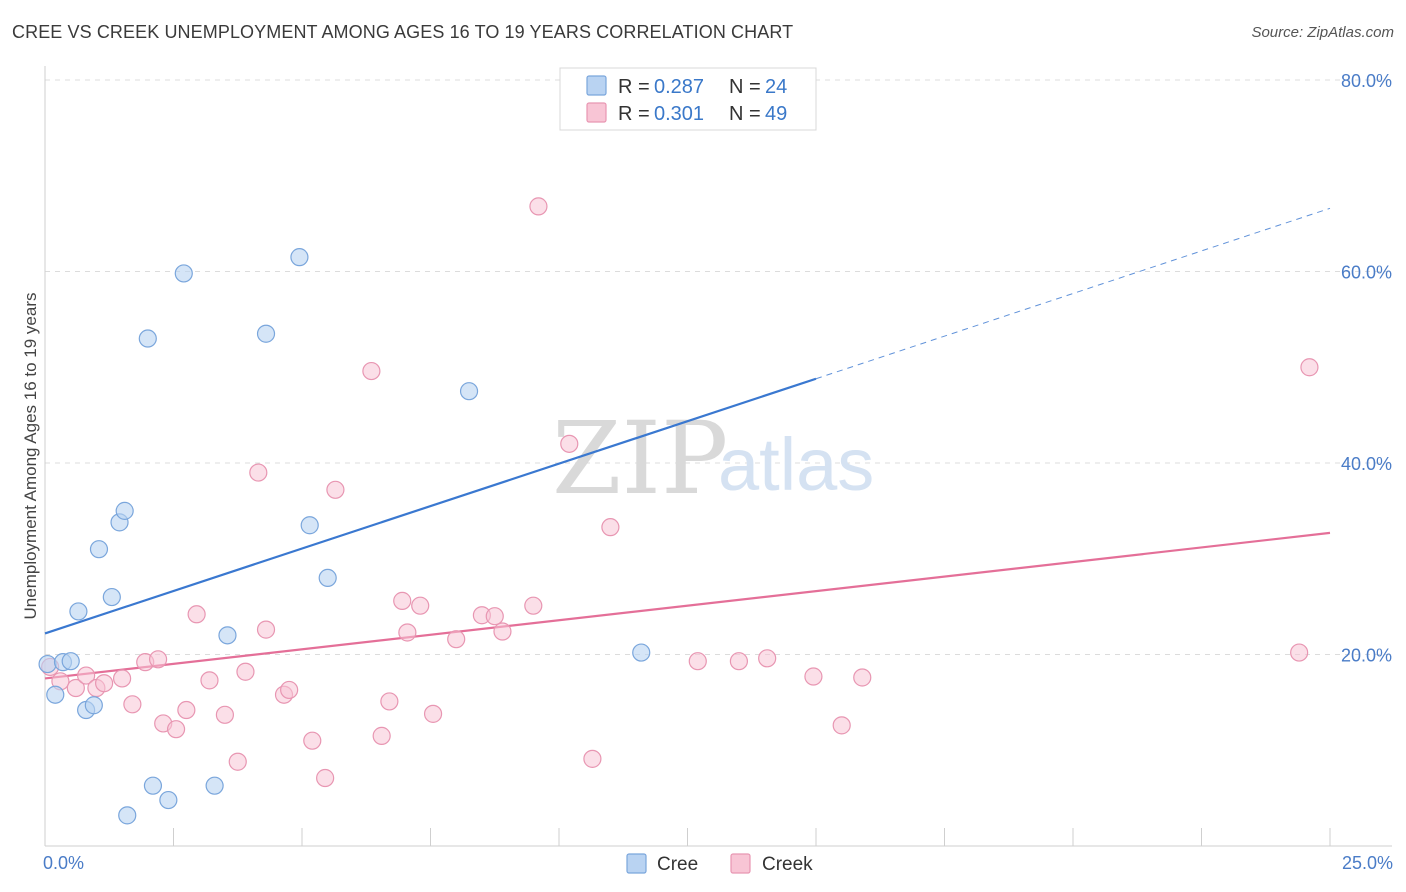 The height and width of the screenshot is (892, 1406). Describe the element at coordinates (1322, 32) in the screenshot. I see `source-label: Source: ZipAtlas.com` at that location.